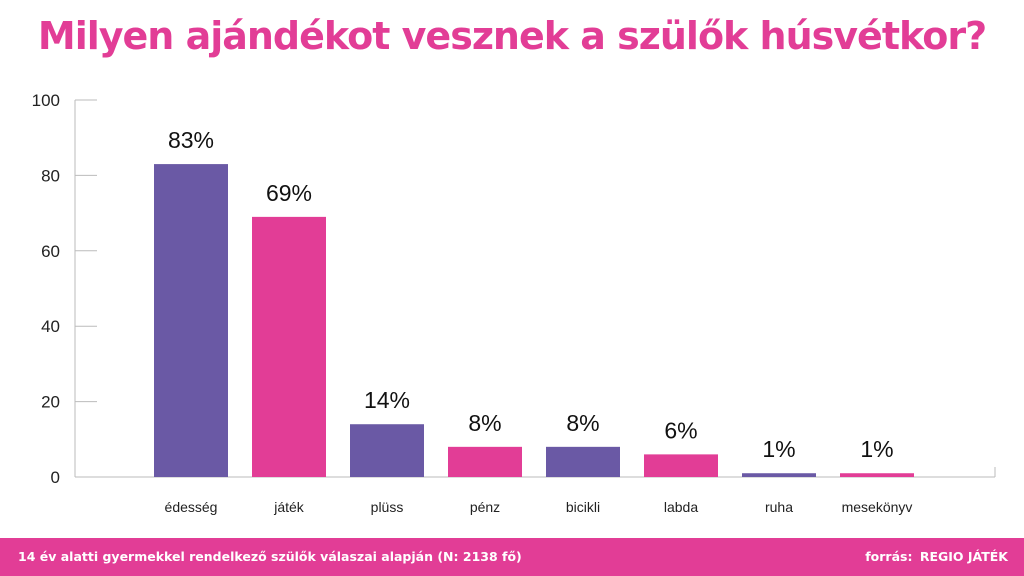 The width and height of the screenshot is (1024, 576). I want to click on y-tick-label: 40, so click(50, 326).